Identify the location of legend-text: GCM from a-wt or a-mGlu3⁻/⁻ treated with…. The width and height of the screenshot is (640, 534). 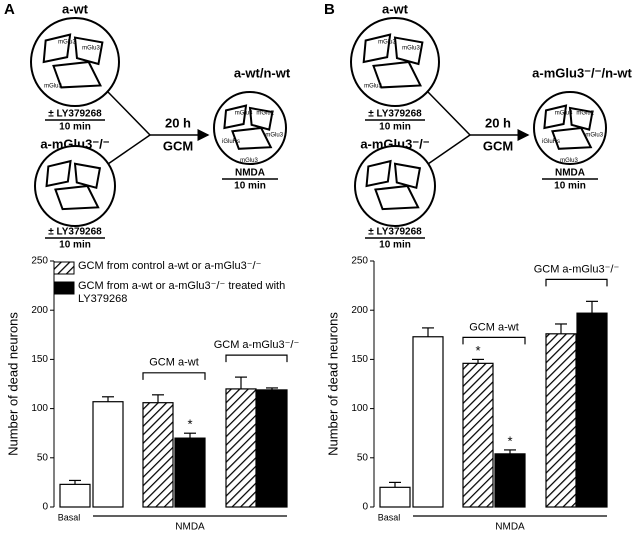
(182, 292).